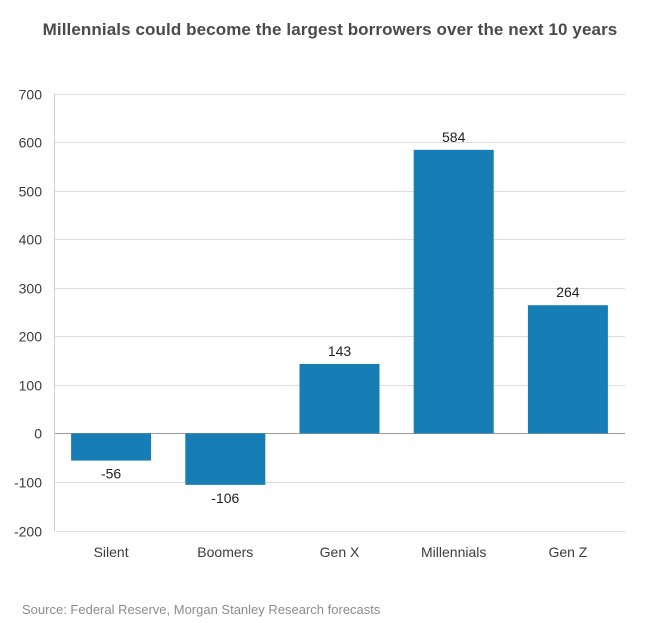 This screenshot has height=623, width=660. I want to click on x-tick-label: Boomers, so click(225, 552).